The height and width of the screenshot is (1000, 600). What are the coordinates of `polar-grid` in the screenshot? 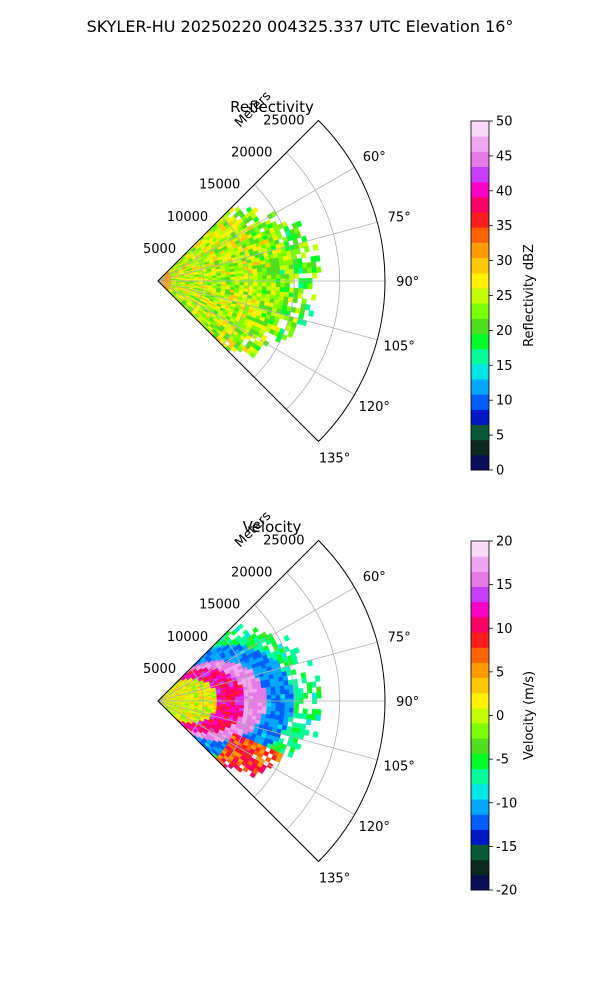 It's located at (271, 281).